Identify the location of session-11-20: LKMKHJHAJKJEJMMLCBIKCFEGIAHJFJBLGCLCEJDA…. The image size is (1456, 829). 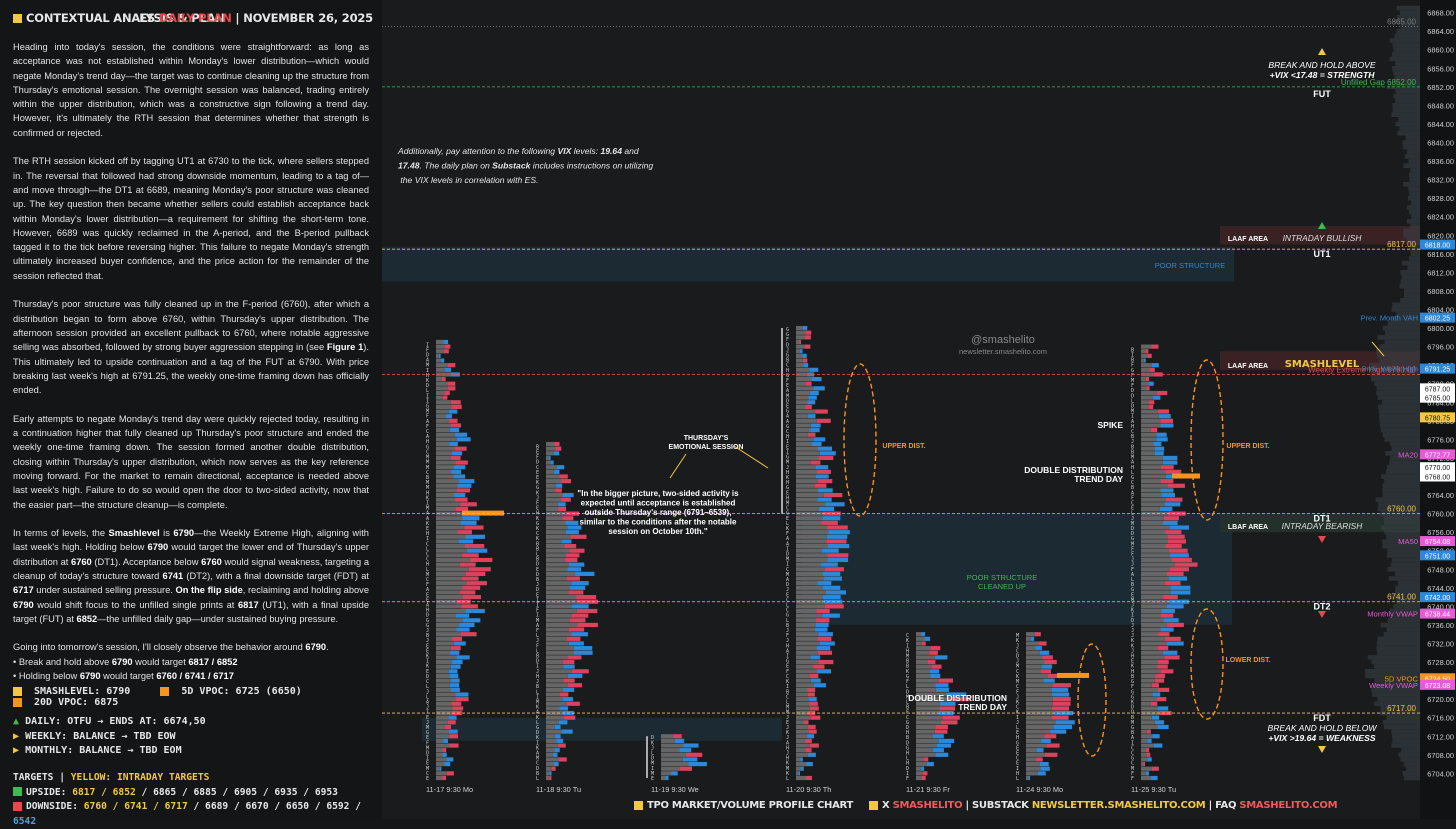
(818, 553).